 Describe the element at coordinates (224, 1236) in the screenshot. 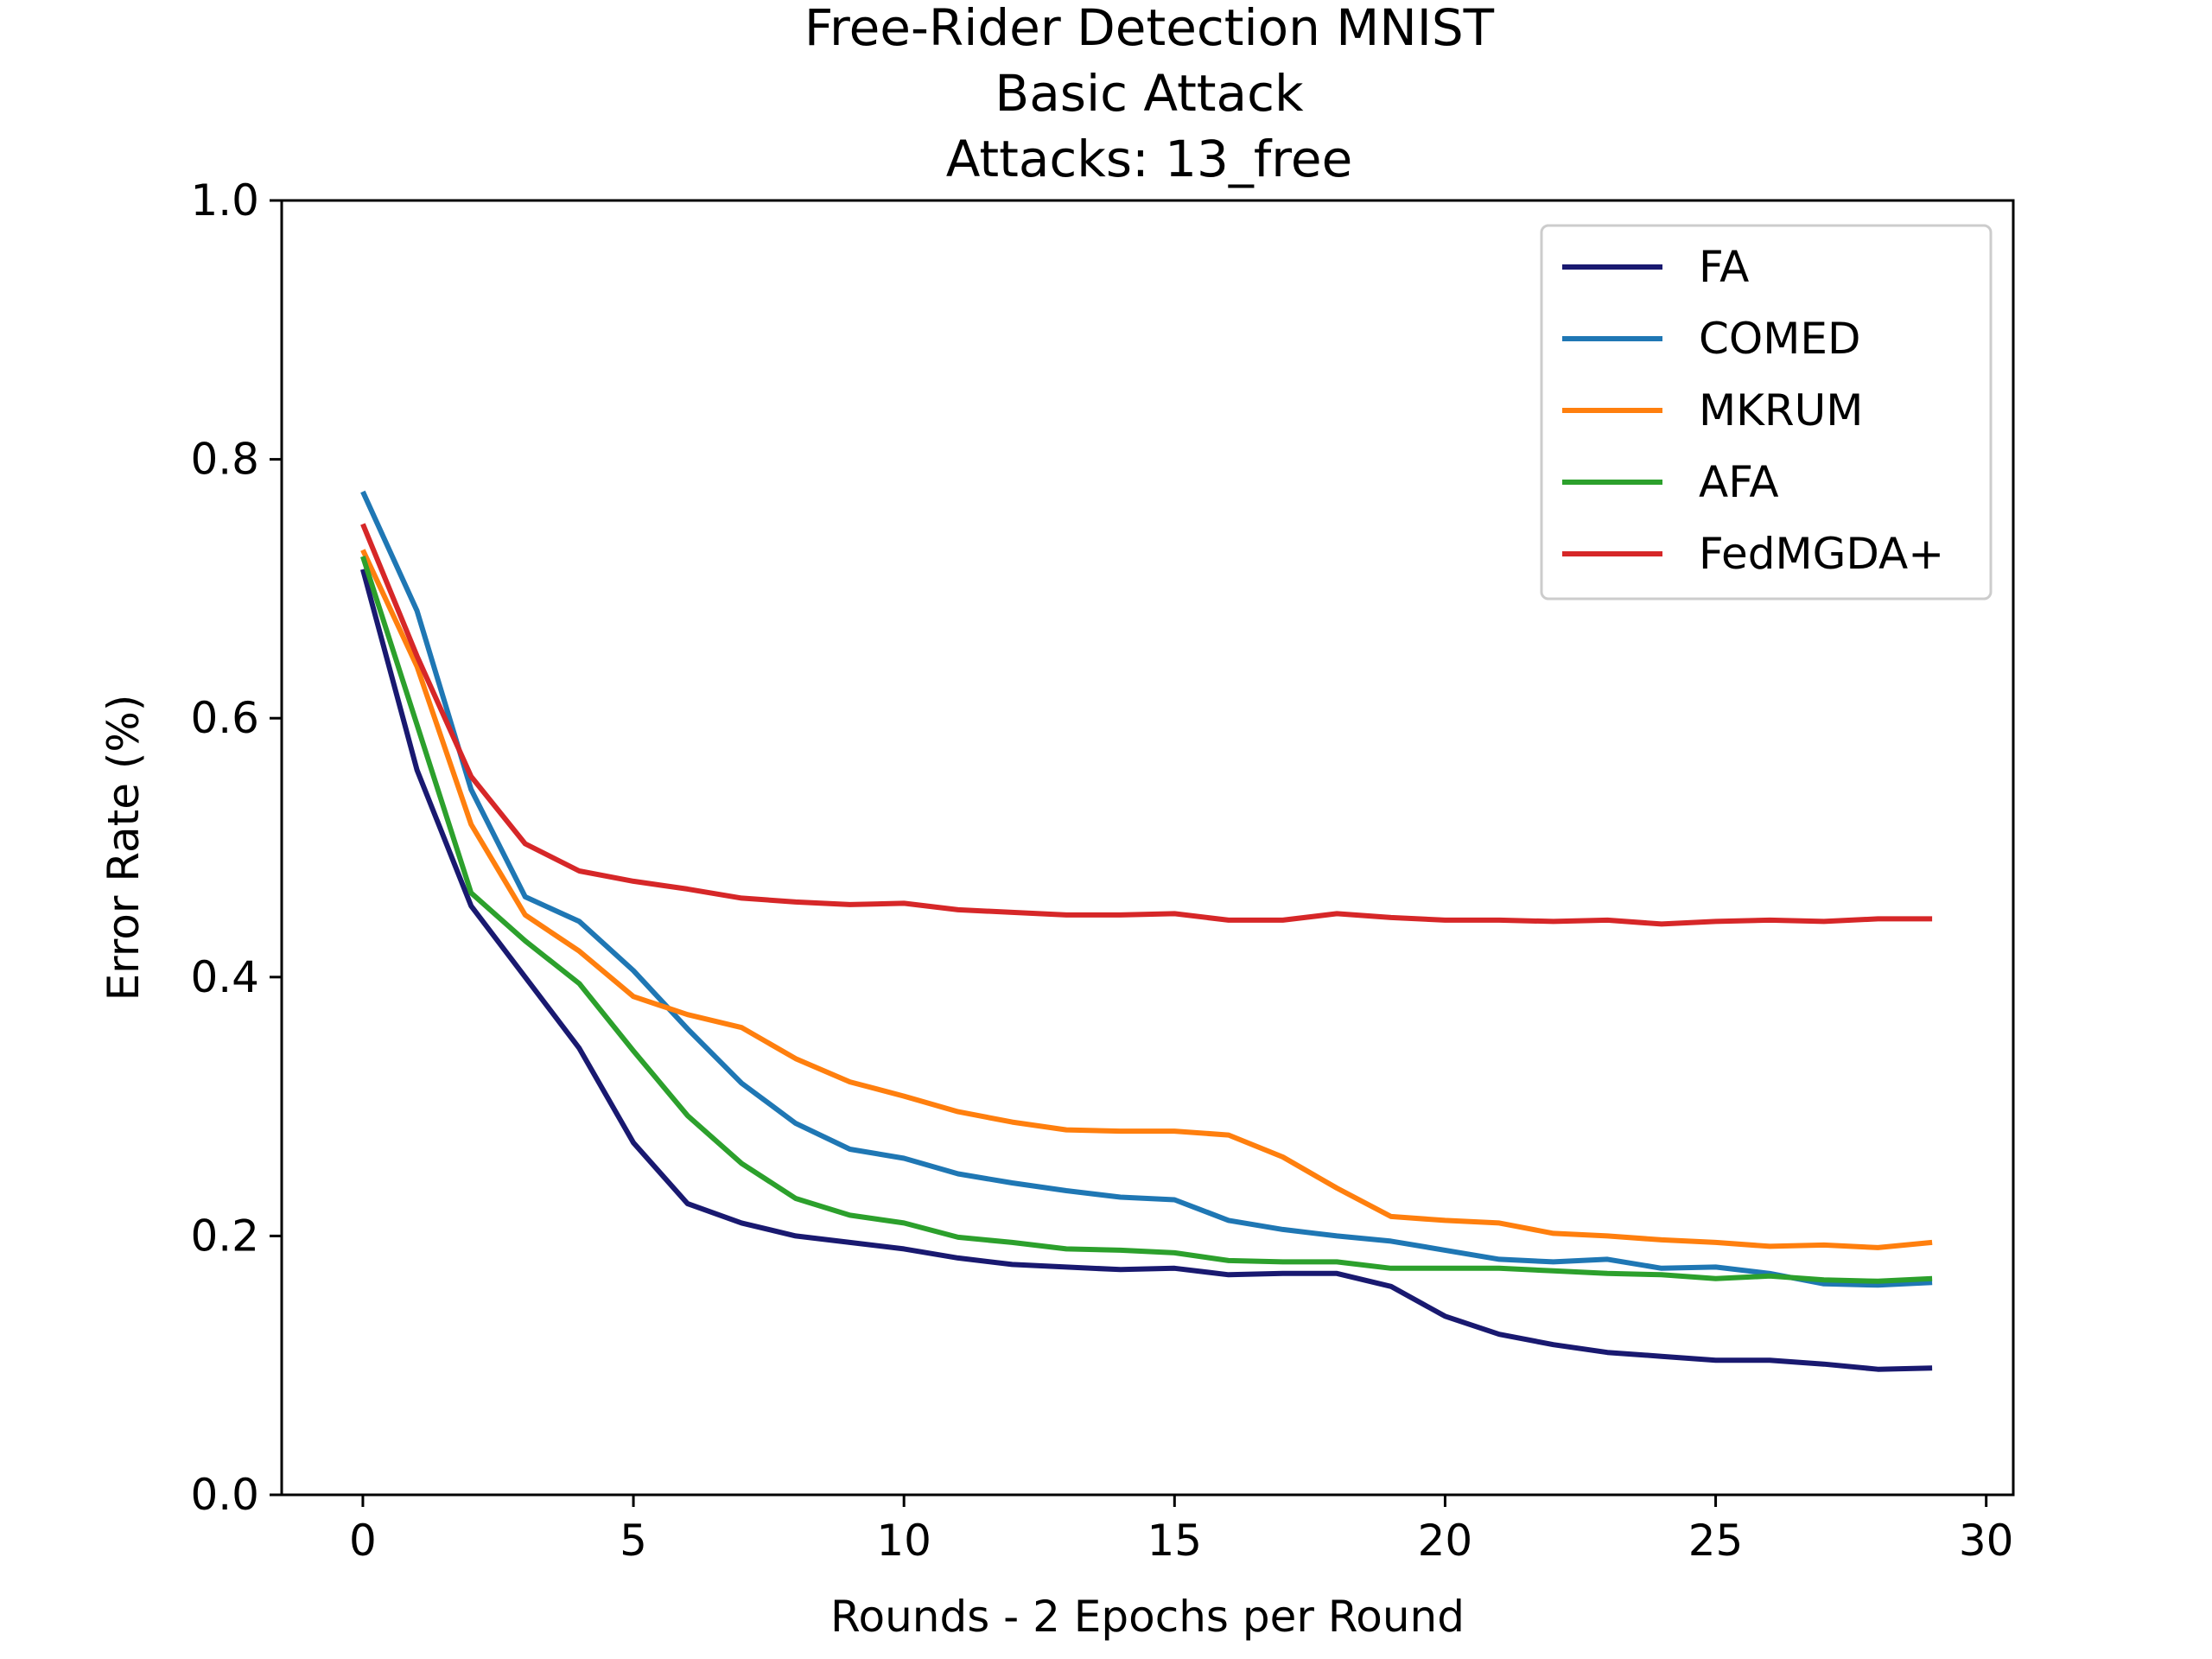

I see `y-tick-label: 0.2` at that location.